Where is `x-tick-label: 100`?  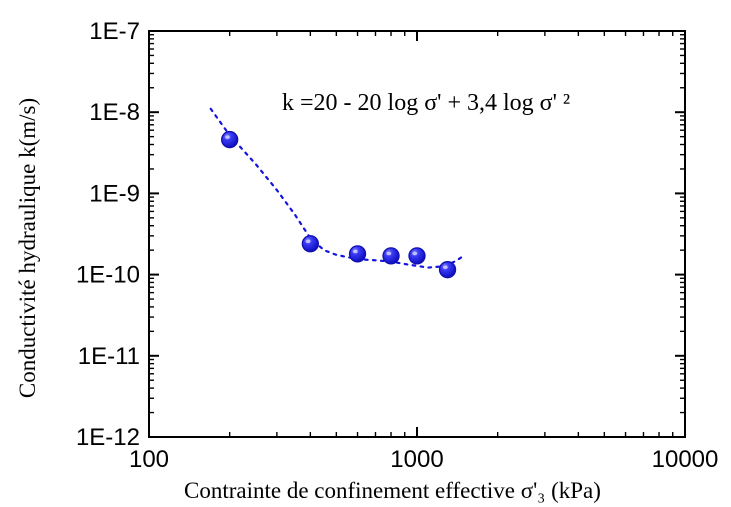
x-tick-label: 100 is located at coordinates (149, 459).